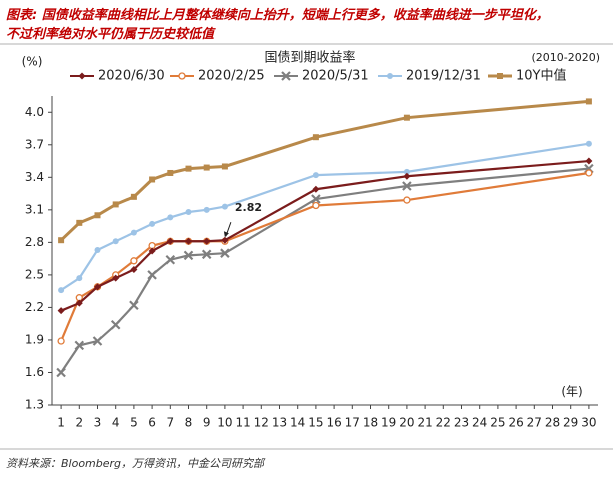 This screenshot has height=482, width=613. I want to click on annotation-label: 2.82, so click(248, 207).